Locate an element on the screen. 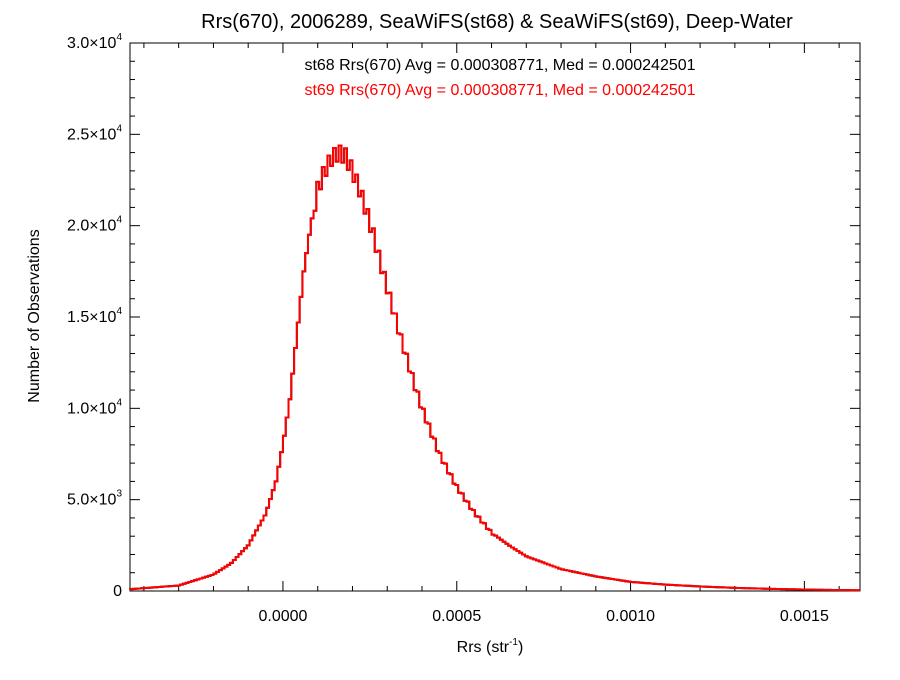  x-axis-label-sup: -1 is located at coordinates (513, 642).